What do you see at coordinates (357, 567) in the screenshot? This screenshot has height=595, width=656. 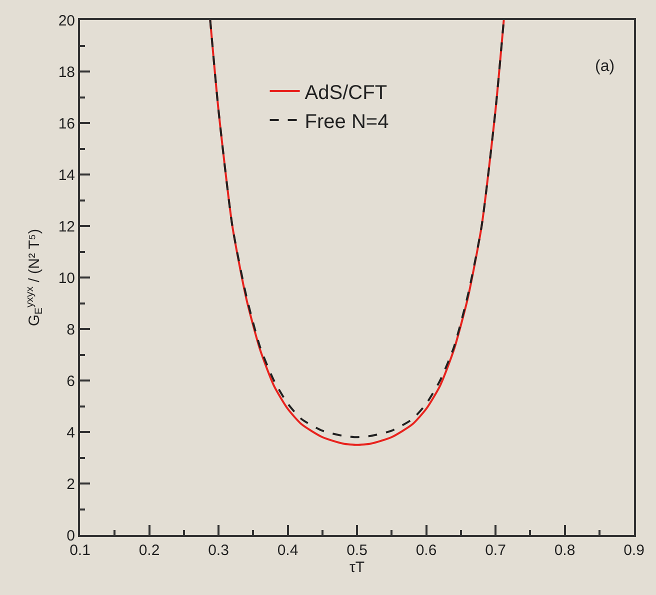 I see `x-axis-title: τT` at bounding box center [357, 567].